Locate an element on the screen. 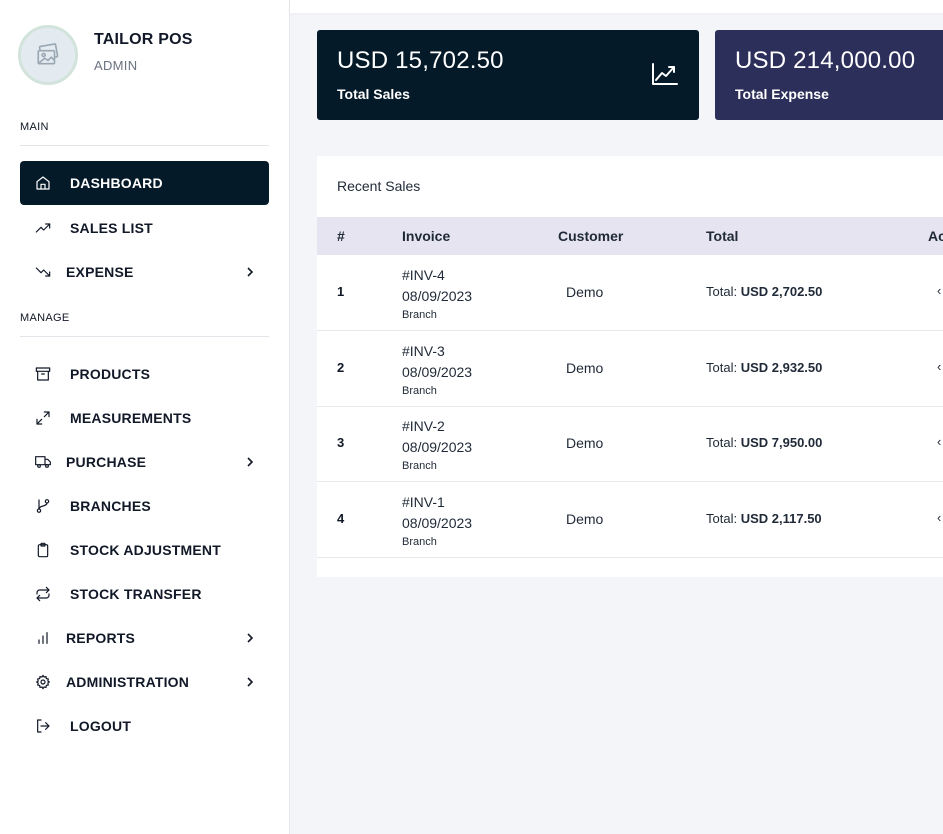 The height and width of the screenshot is (834, 943). invoice-cell: #INV-4 08/09/2023 Branch is located at coordinates (437, 293).